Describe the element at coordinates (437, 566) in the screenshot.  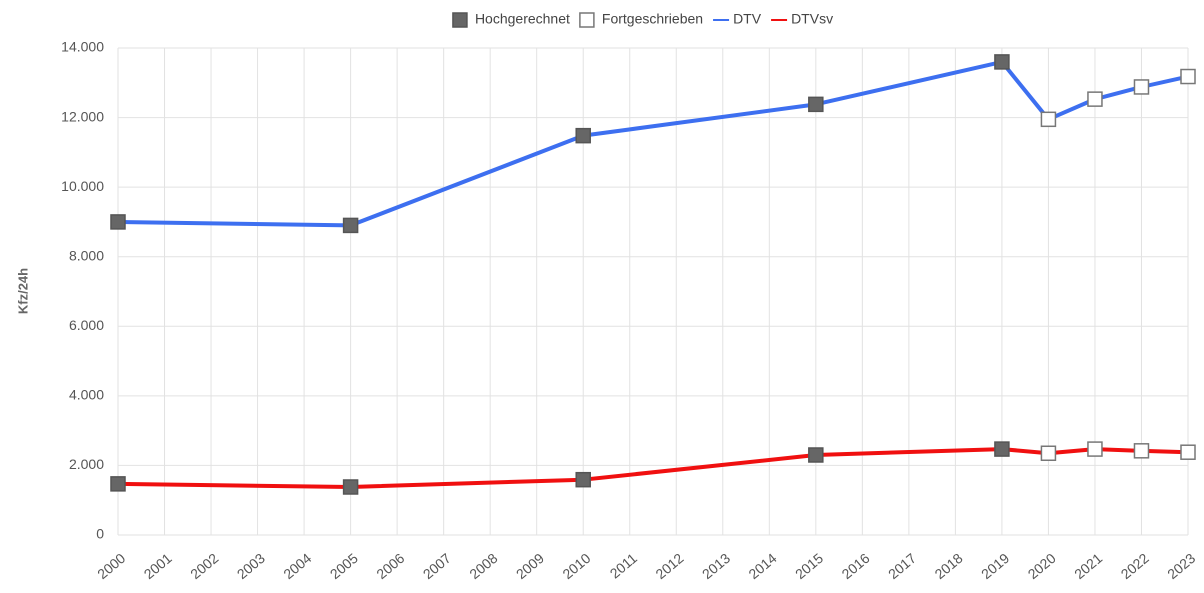
I see `x-tick-label: 2007` at that location.